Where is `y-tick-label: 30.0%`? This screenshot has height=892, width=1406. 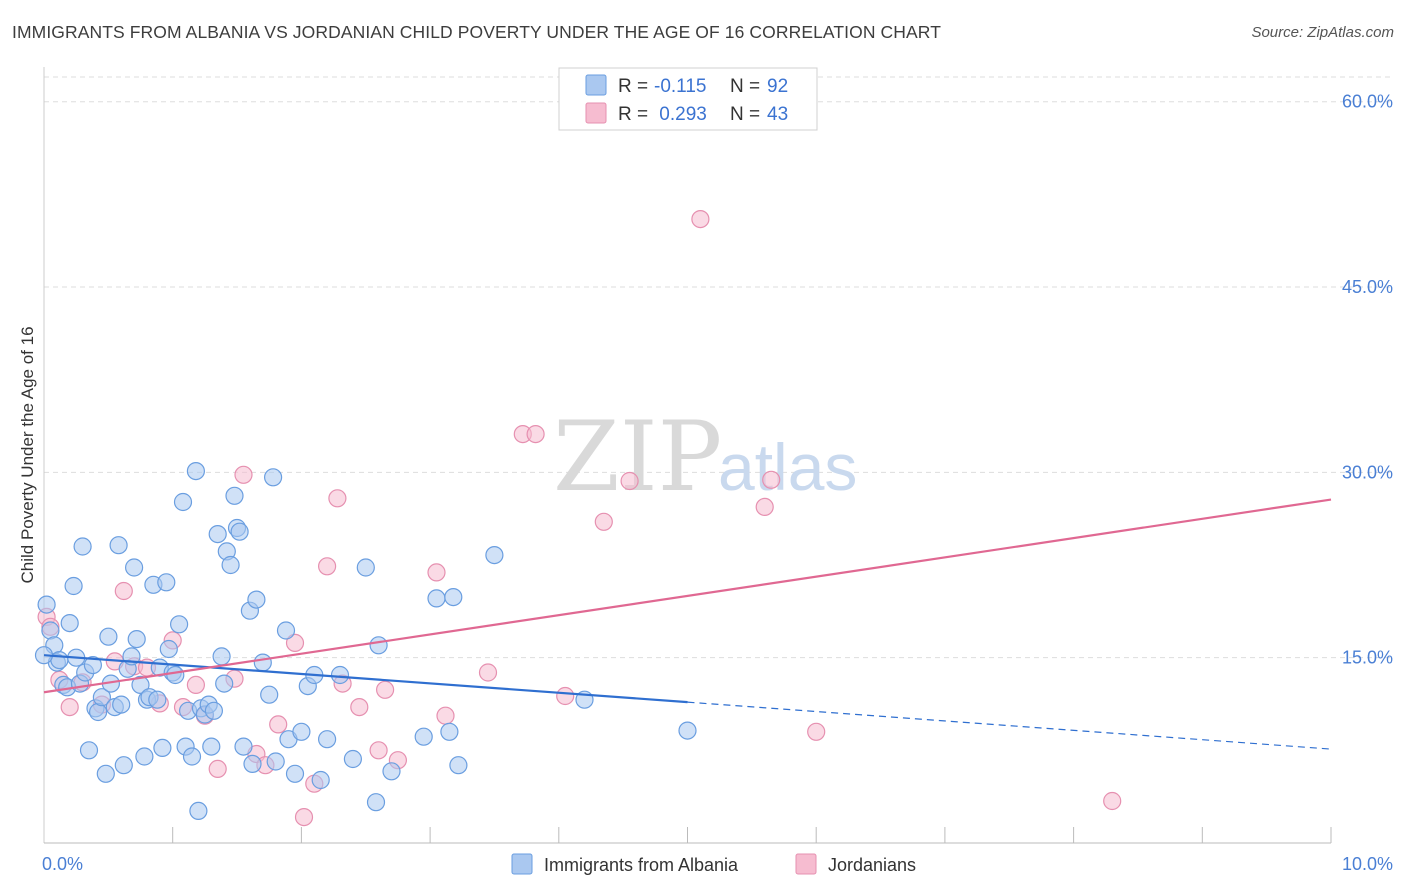
y-tick-label: 30.0% is located at coordinates (1367, 472).